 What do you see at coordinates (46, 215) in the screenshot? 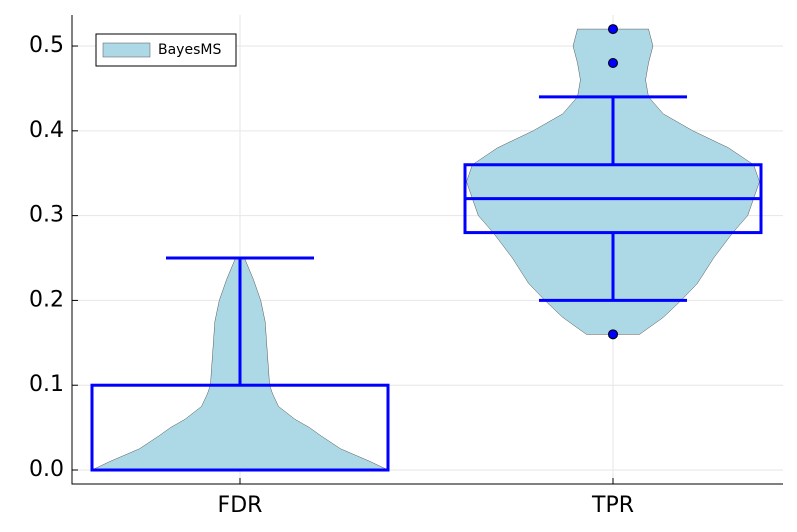
I see `y-tick-label: 0.3` at bounding box center [46, 215].